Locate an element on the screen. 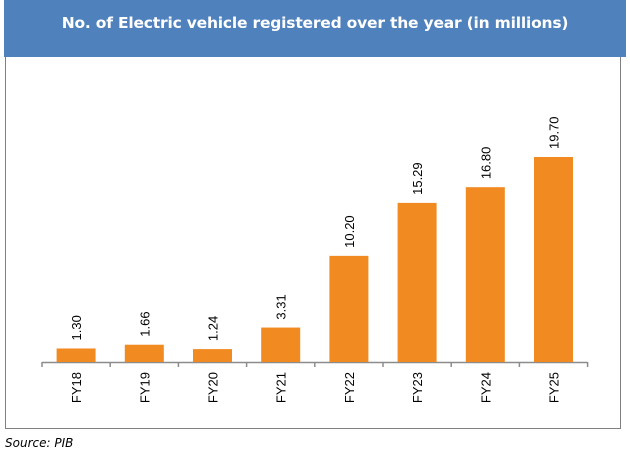 This screenshot has width=630, height=458. bar-fy22 is located at coordinates (349, 308).